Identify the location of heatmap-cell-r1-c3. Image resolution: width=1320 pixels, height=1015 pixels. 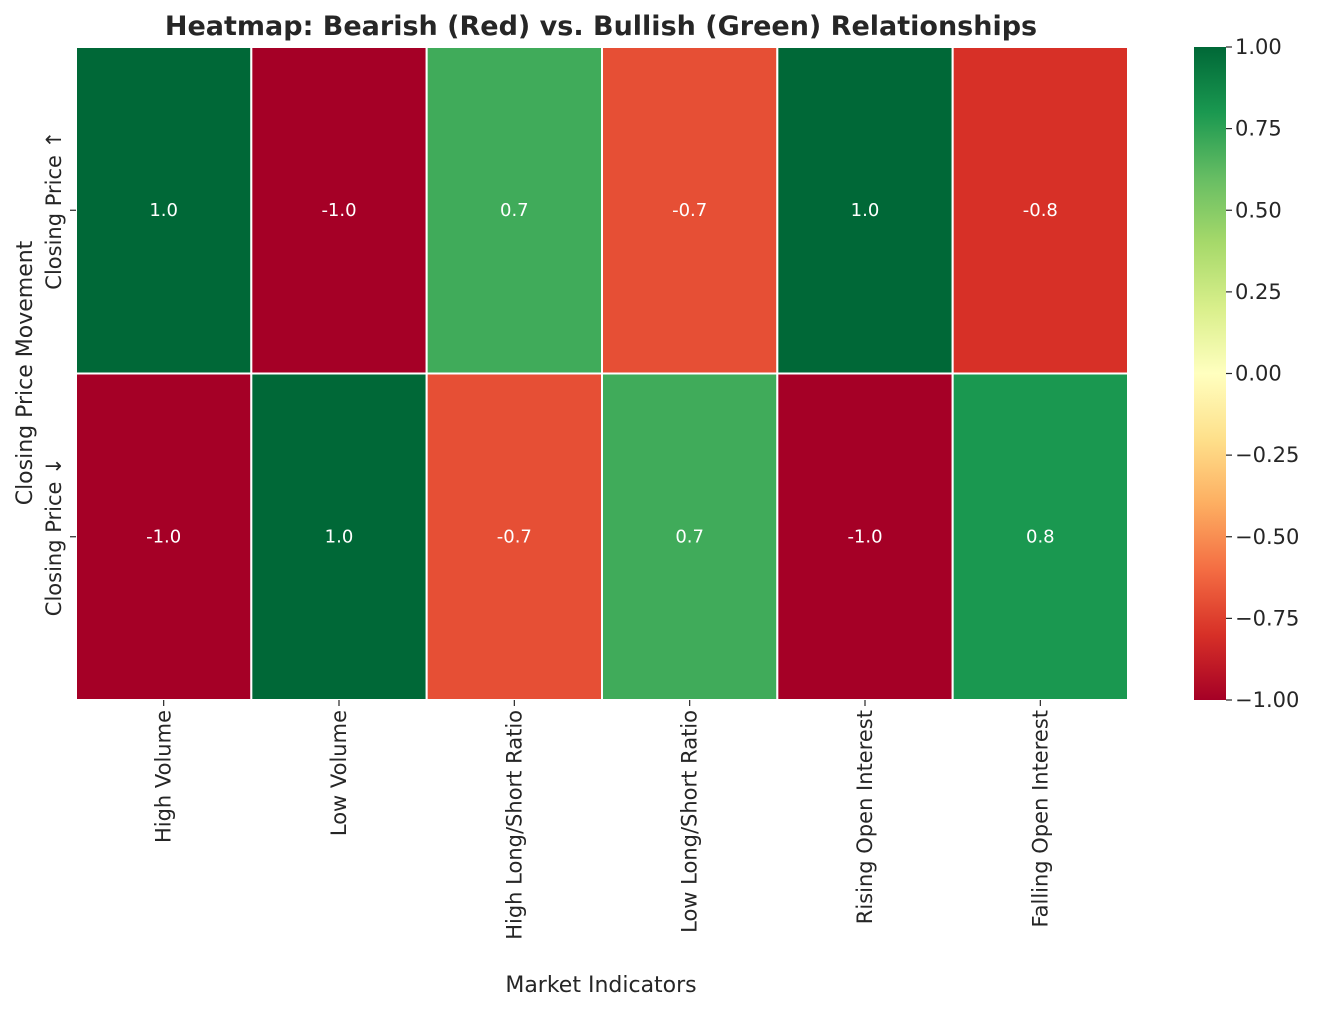
(690, 536).